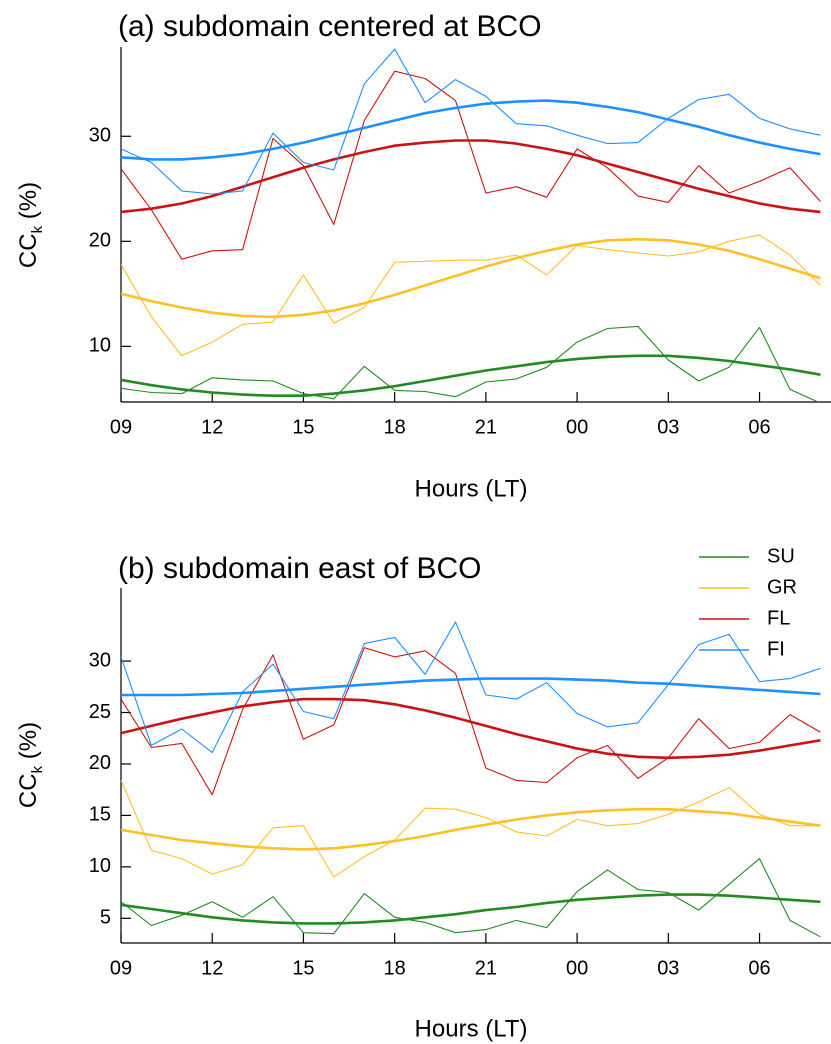 The width and height of the screenshot is (831, 1044). What do you see at coordinates (100, 815) in the screenshot?
I see `y-tick-label: 15` at bounding box center [100, 815].